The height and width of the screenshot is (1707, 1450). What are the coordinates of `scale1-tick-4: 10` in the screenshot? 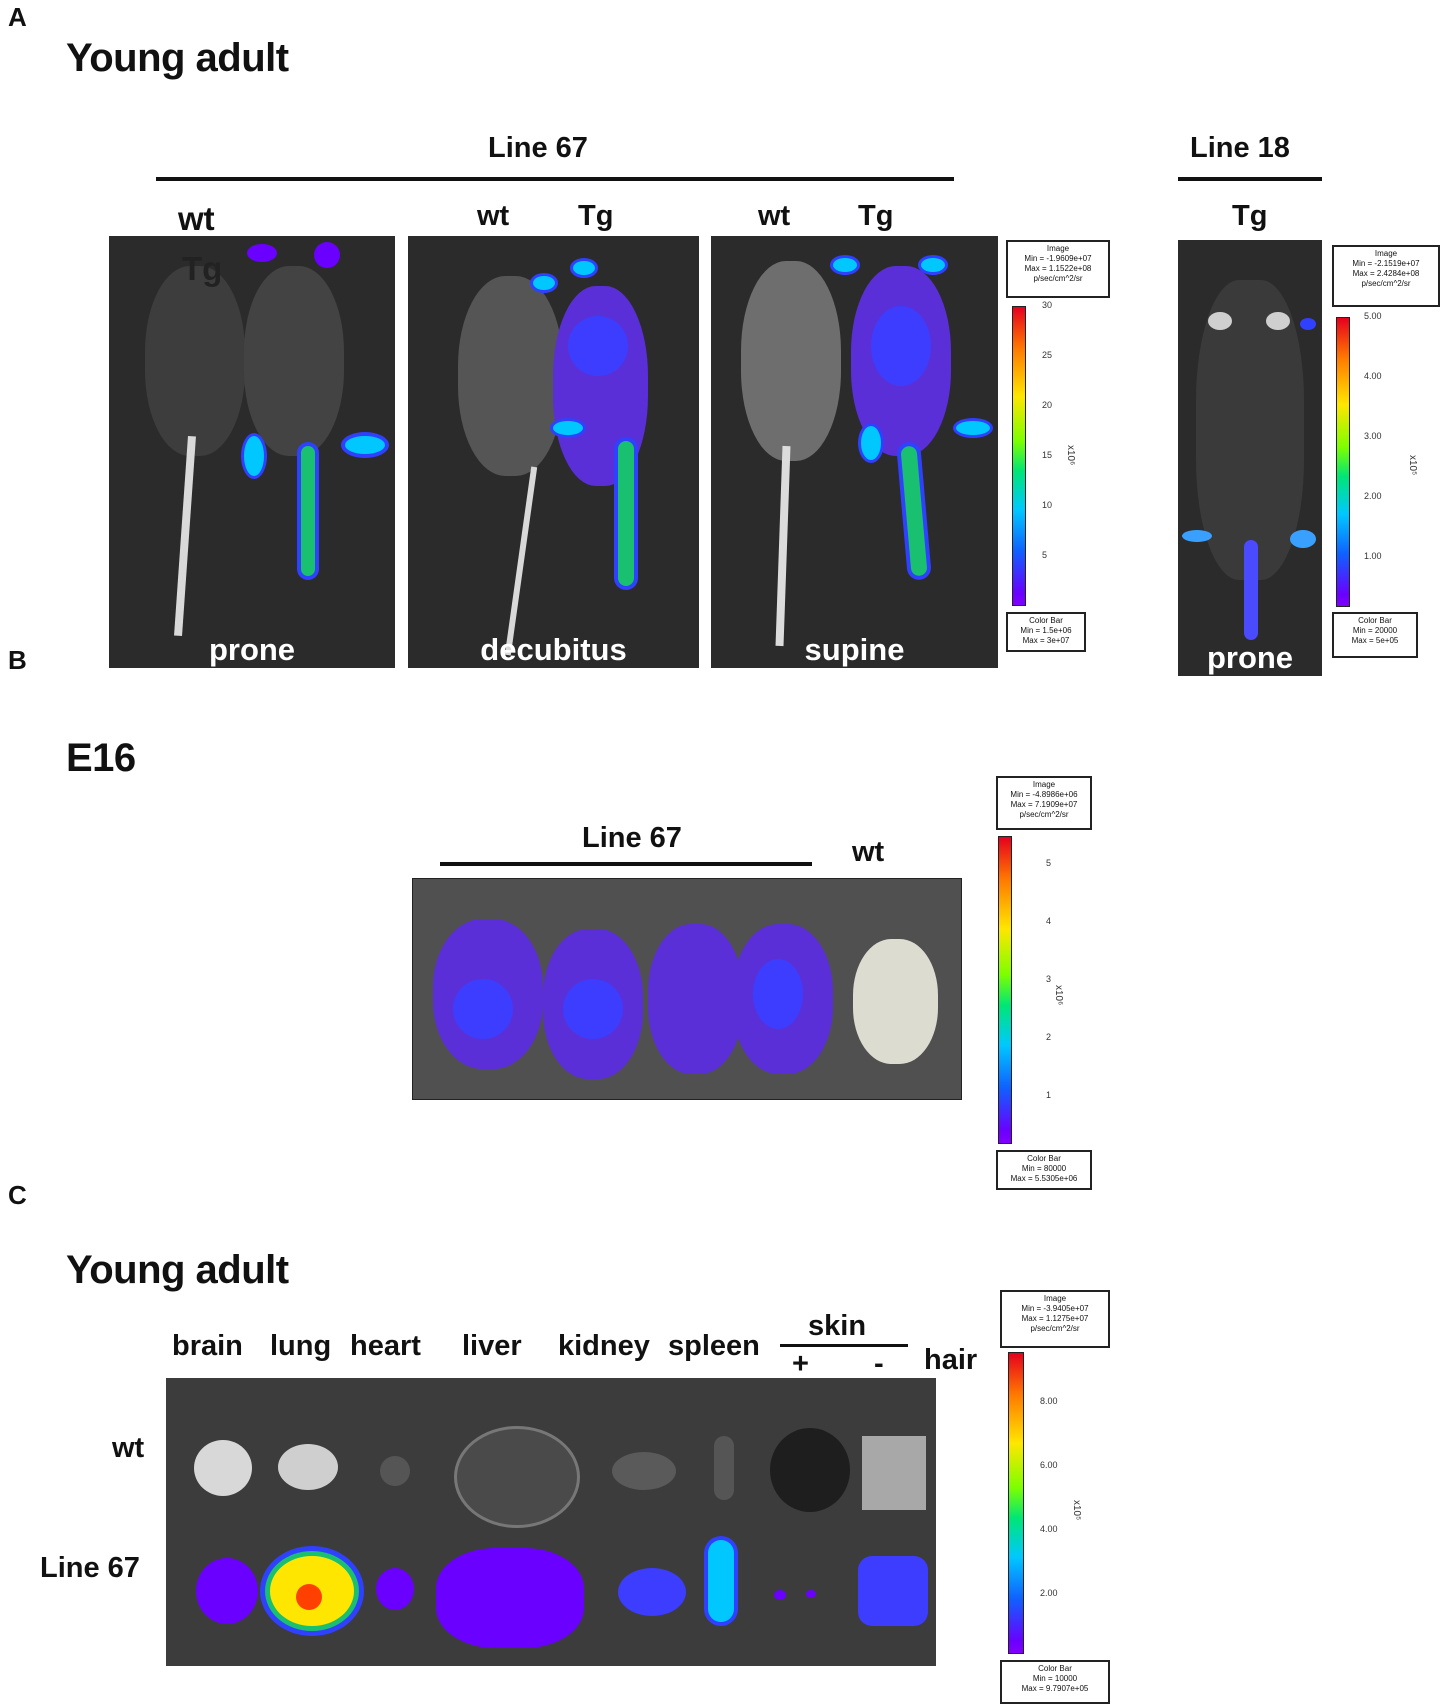 It's located at (1047, 505).